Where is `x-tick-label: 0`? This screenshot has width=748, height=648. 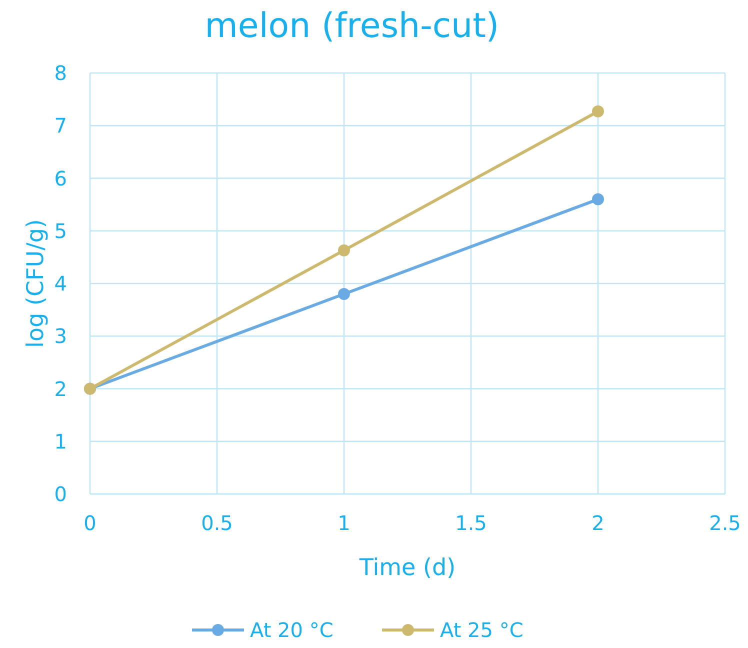
x-tick-label: 0 is located at coordinates (90, 523).